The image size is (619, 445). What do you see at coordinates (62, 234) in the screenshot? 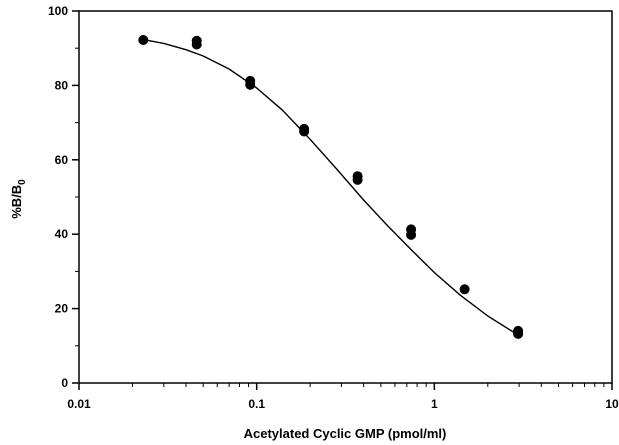
I see `y-tick-label: 40` at bounding box center [62, 234].